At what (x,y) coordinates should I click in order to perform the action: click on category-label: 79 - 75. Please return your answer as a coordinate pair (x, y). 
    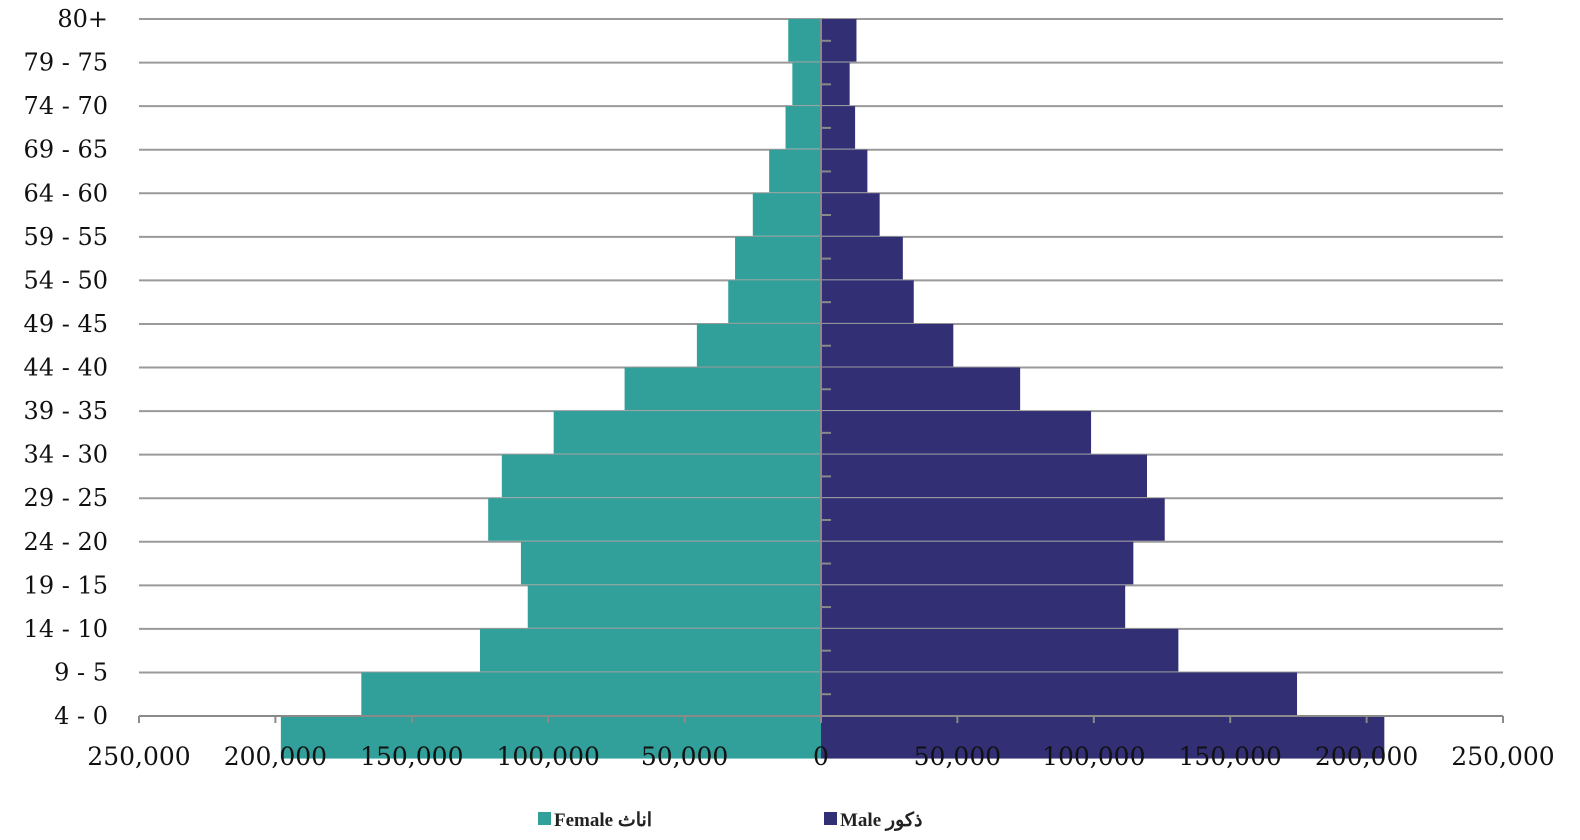
    Looking at the image, I should click on (66, 63).